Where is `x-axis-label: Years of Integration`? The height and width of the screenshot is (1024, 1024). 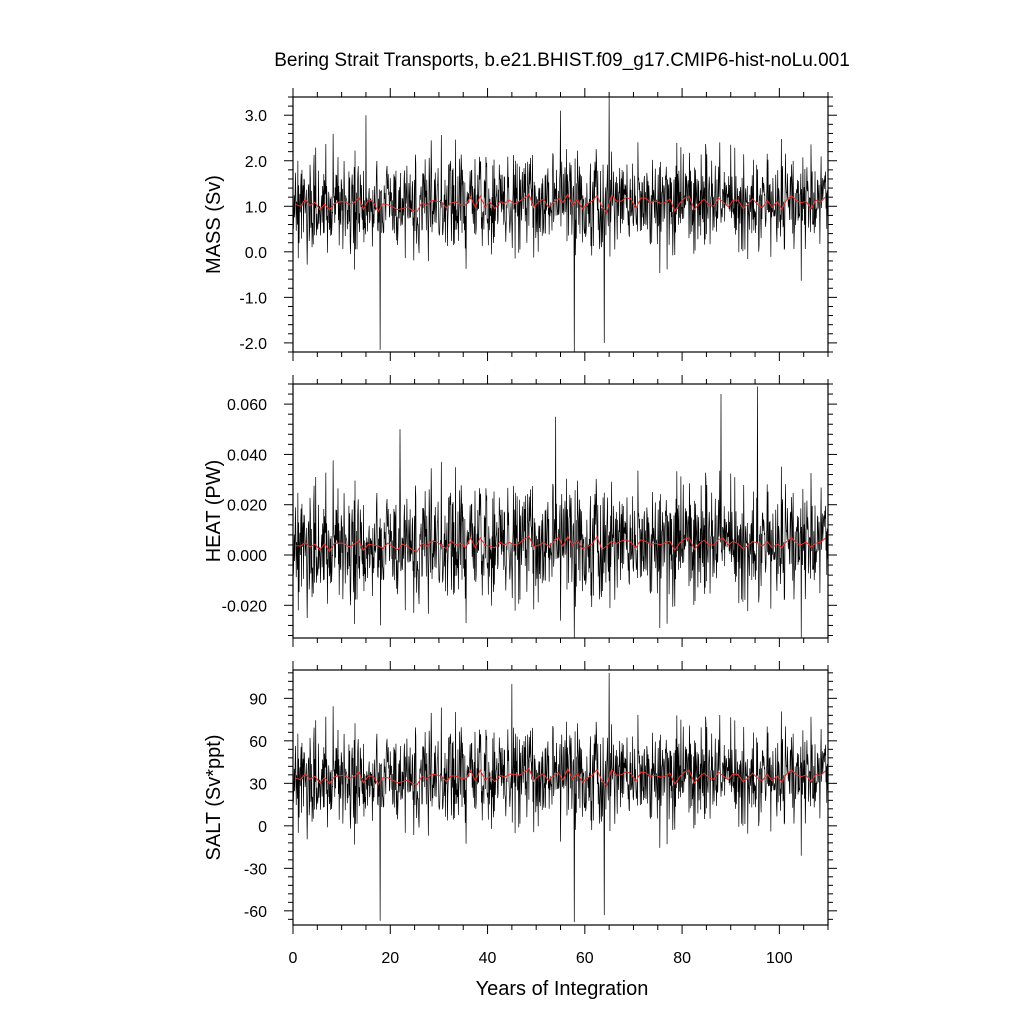
x-axis-label: Years of Integration is located at coordinates (562, 989).